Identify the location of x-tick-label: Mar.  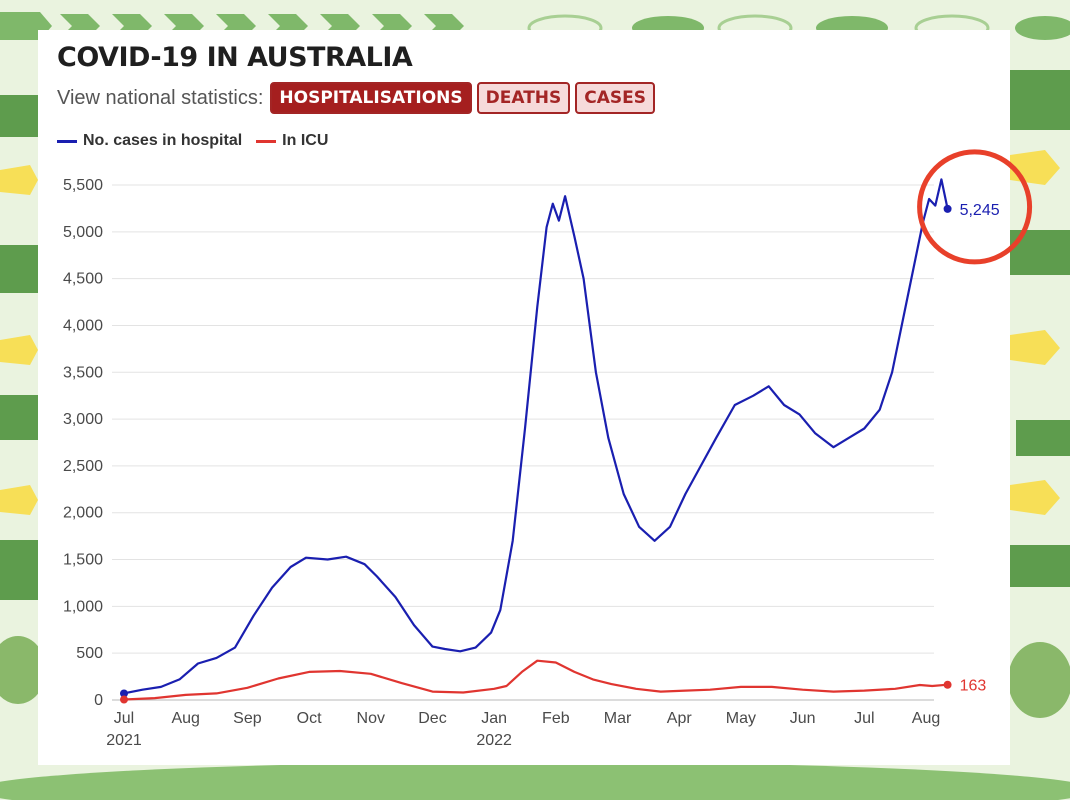
(618, 718).